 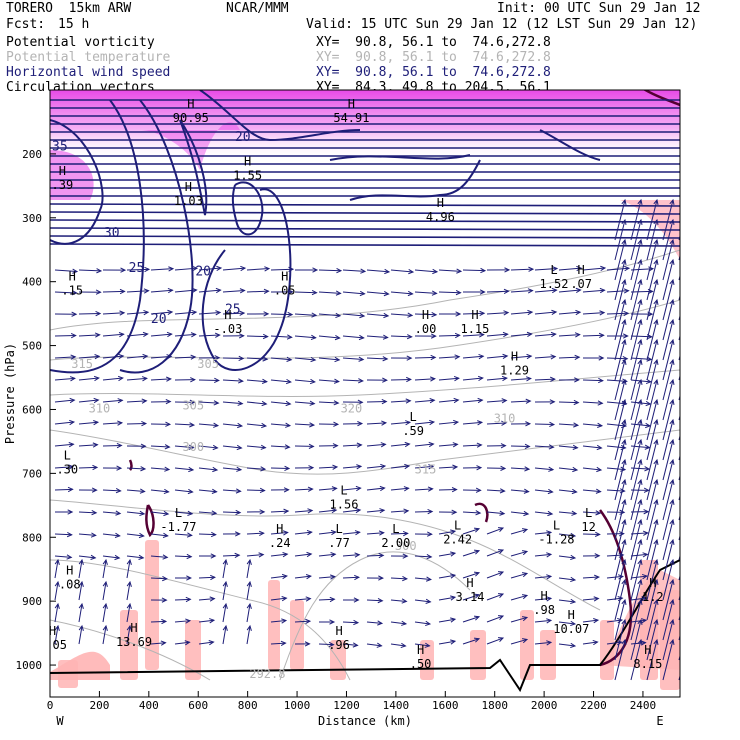 What do you see at coordinates (208, 364) in the screenshot?
I see `theta-label: 305` at bounding box center [208, 364].